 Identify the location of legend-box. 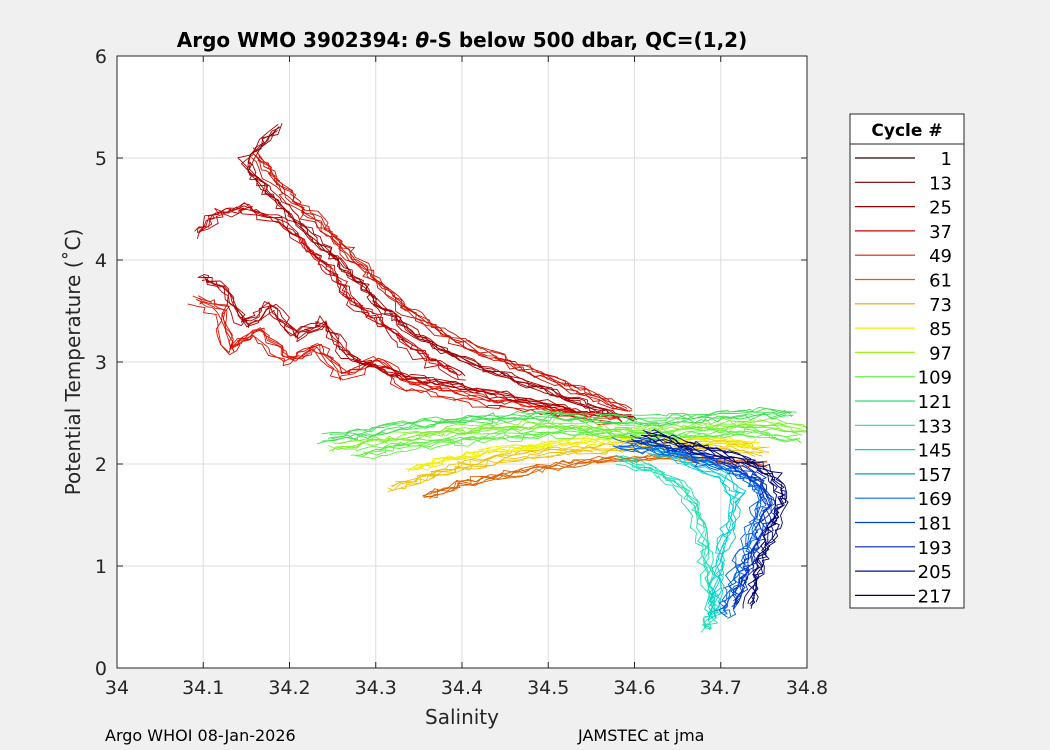
(907, 361).